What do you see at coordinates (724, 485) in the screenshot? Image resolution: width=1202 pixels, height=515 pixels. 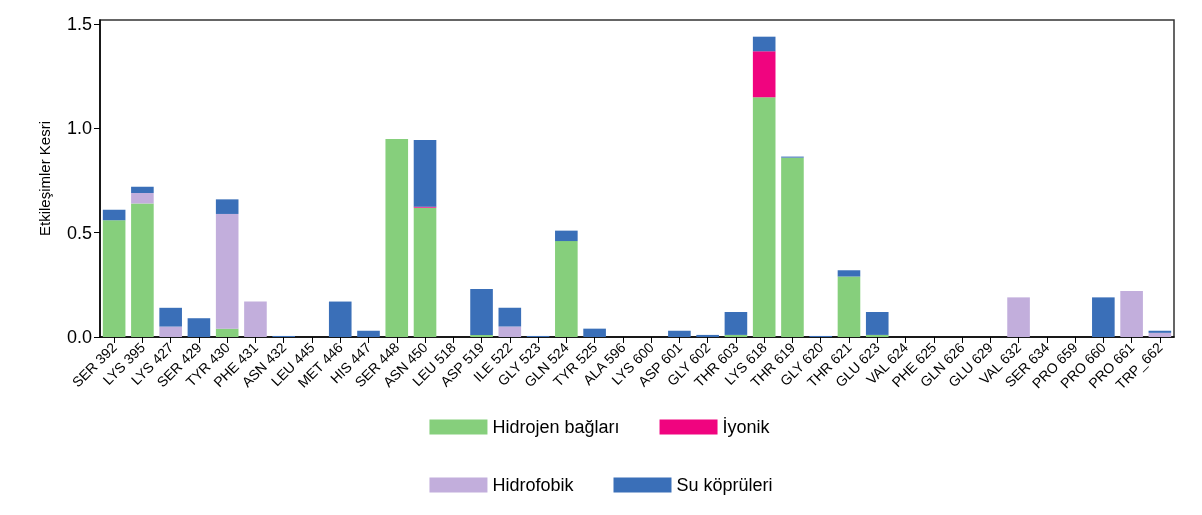 I see `legend-label: Su köprüleri` at bounding box center [724, 485].